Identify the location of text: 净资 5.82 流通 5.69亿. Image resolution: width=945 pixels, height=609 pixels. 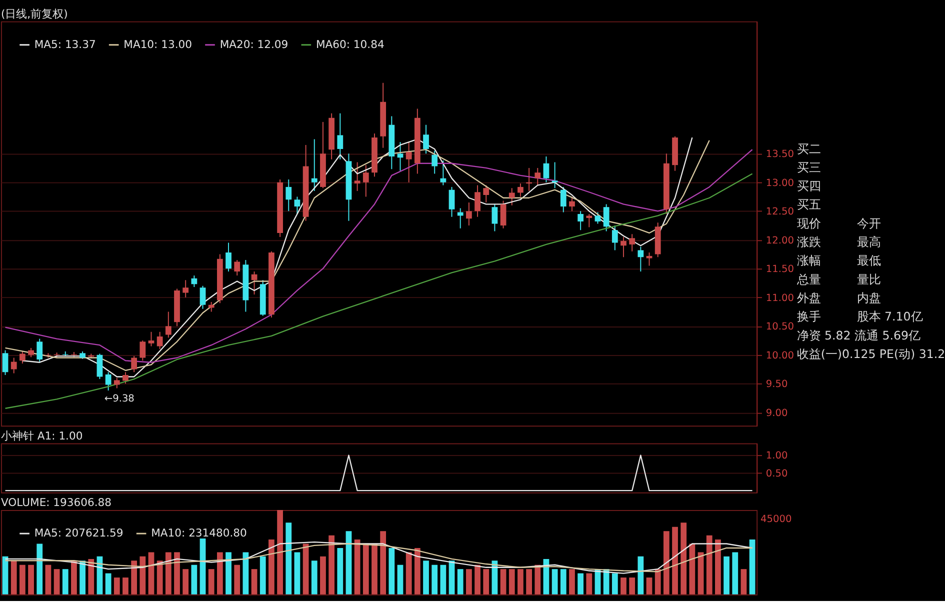
(858, 335).